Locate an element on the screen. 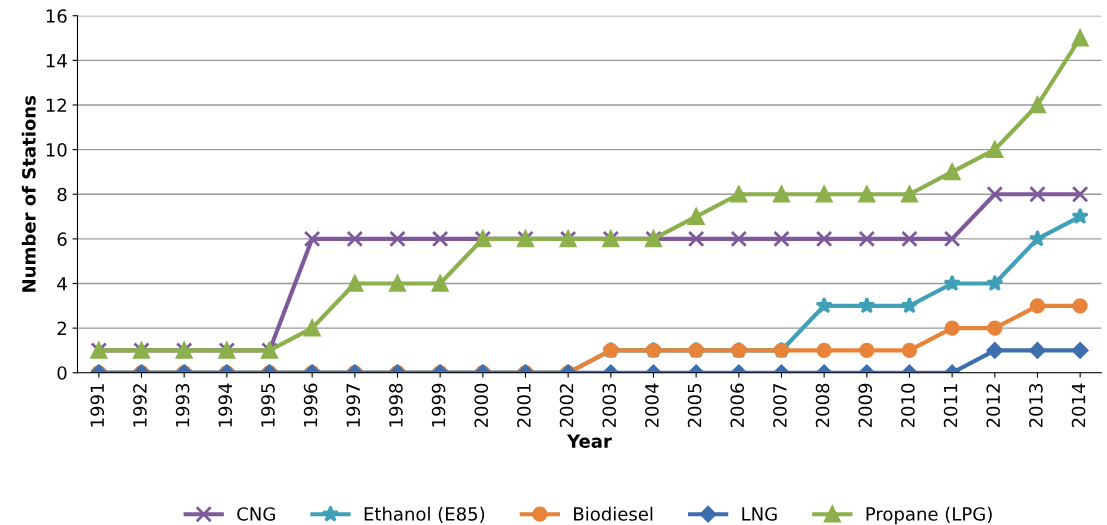 Image resolution: width=1107 pixels, height=525 pixels. x-tick-label: 1992 is located at coordinates (140, 405).